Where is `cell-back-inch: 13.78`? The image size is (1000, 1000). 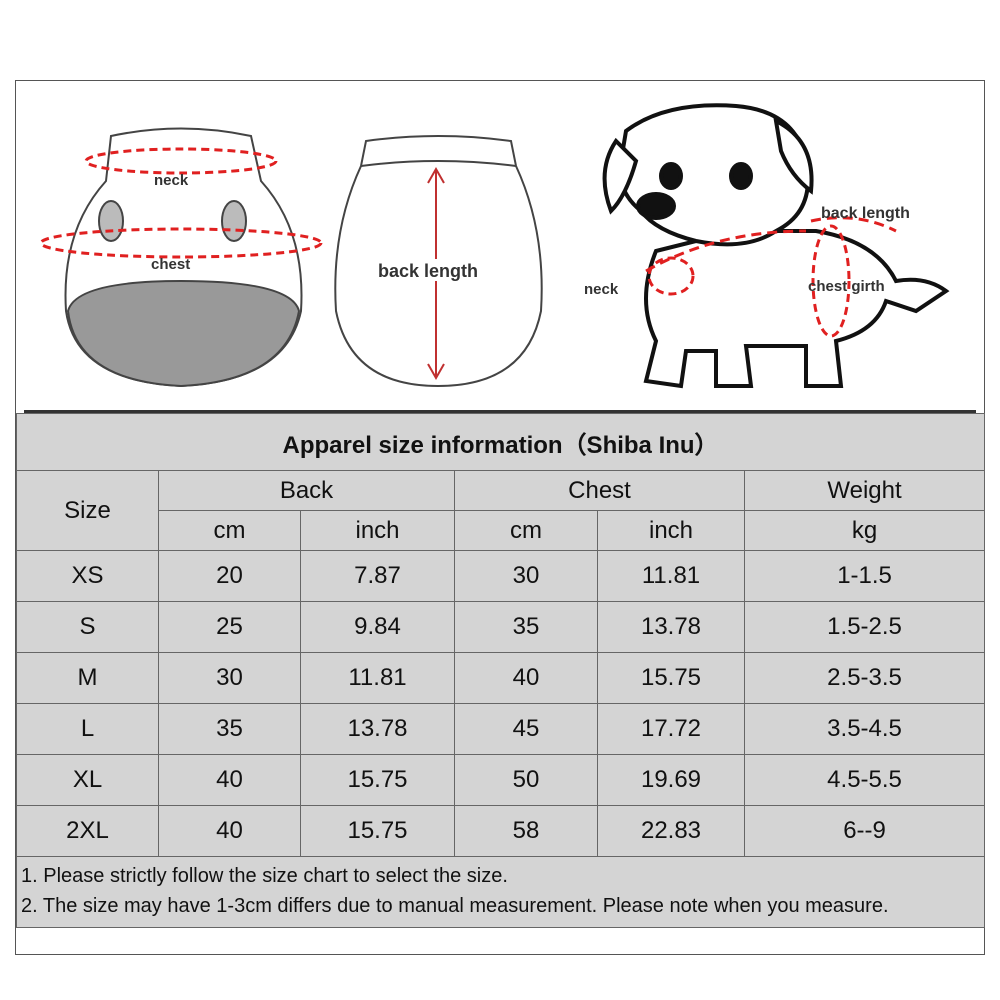 cell-back-inch: 13.78 is located at coordinates (377, 729).